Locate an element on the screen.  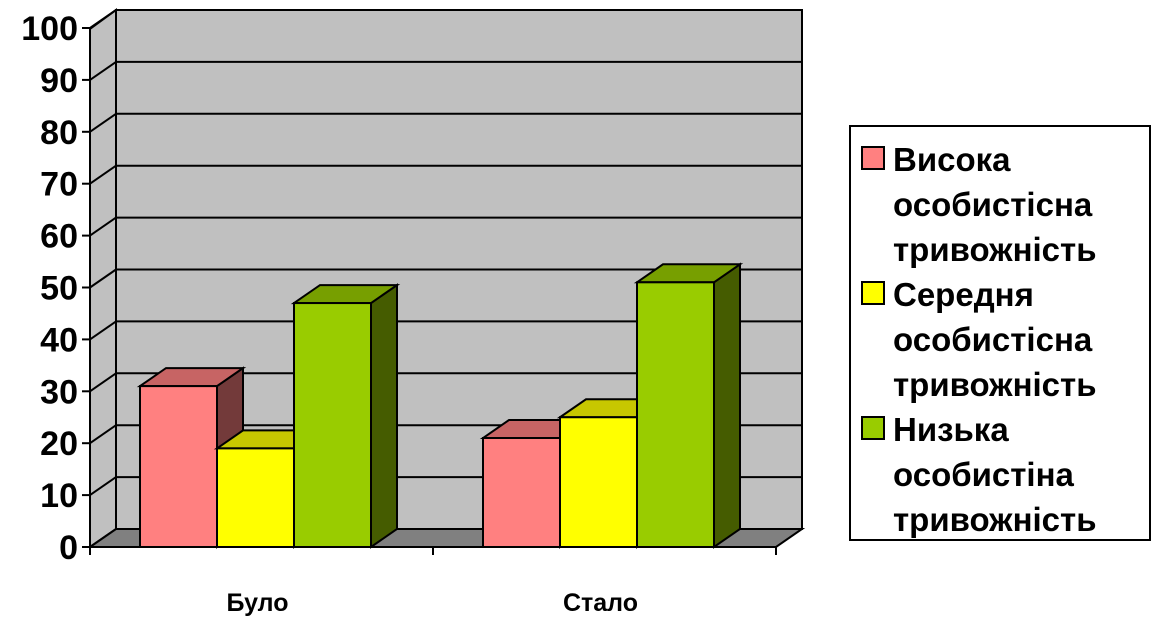
y-tick-label: 90 is located at coordinates (59, 81).